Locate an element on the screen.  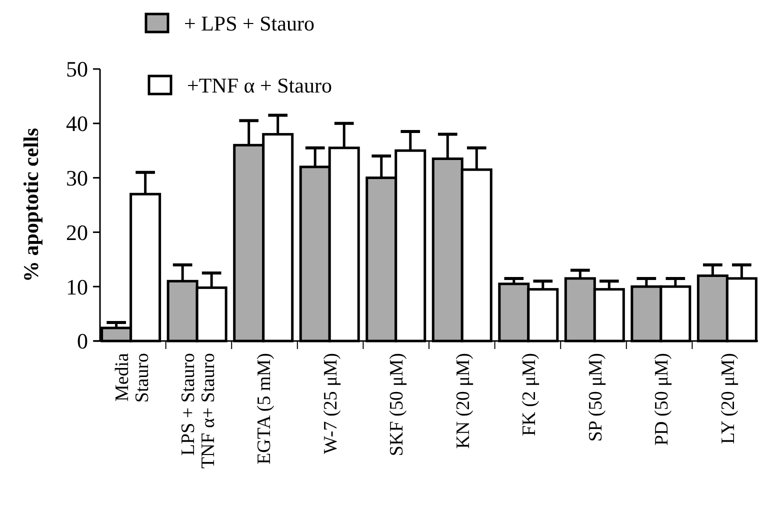
x-tick-label: KN (20 μM) is located at coordinates (463, 401).